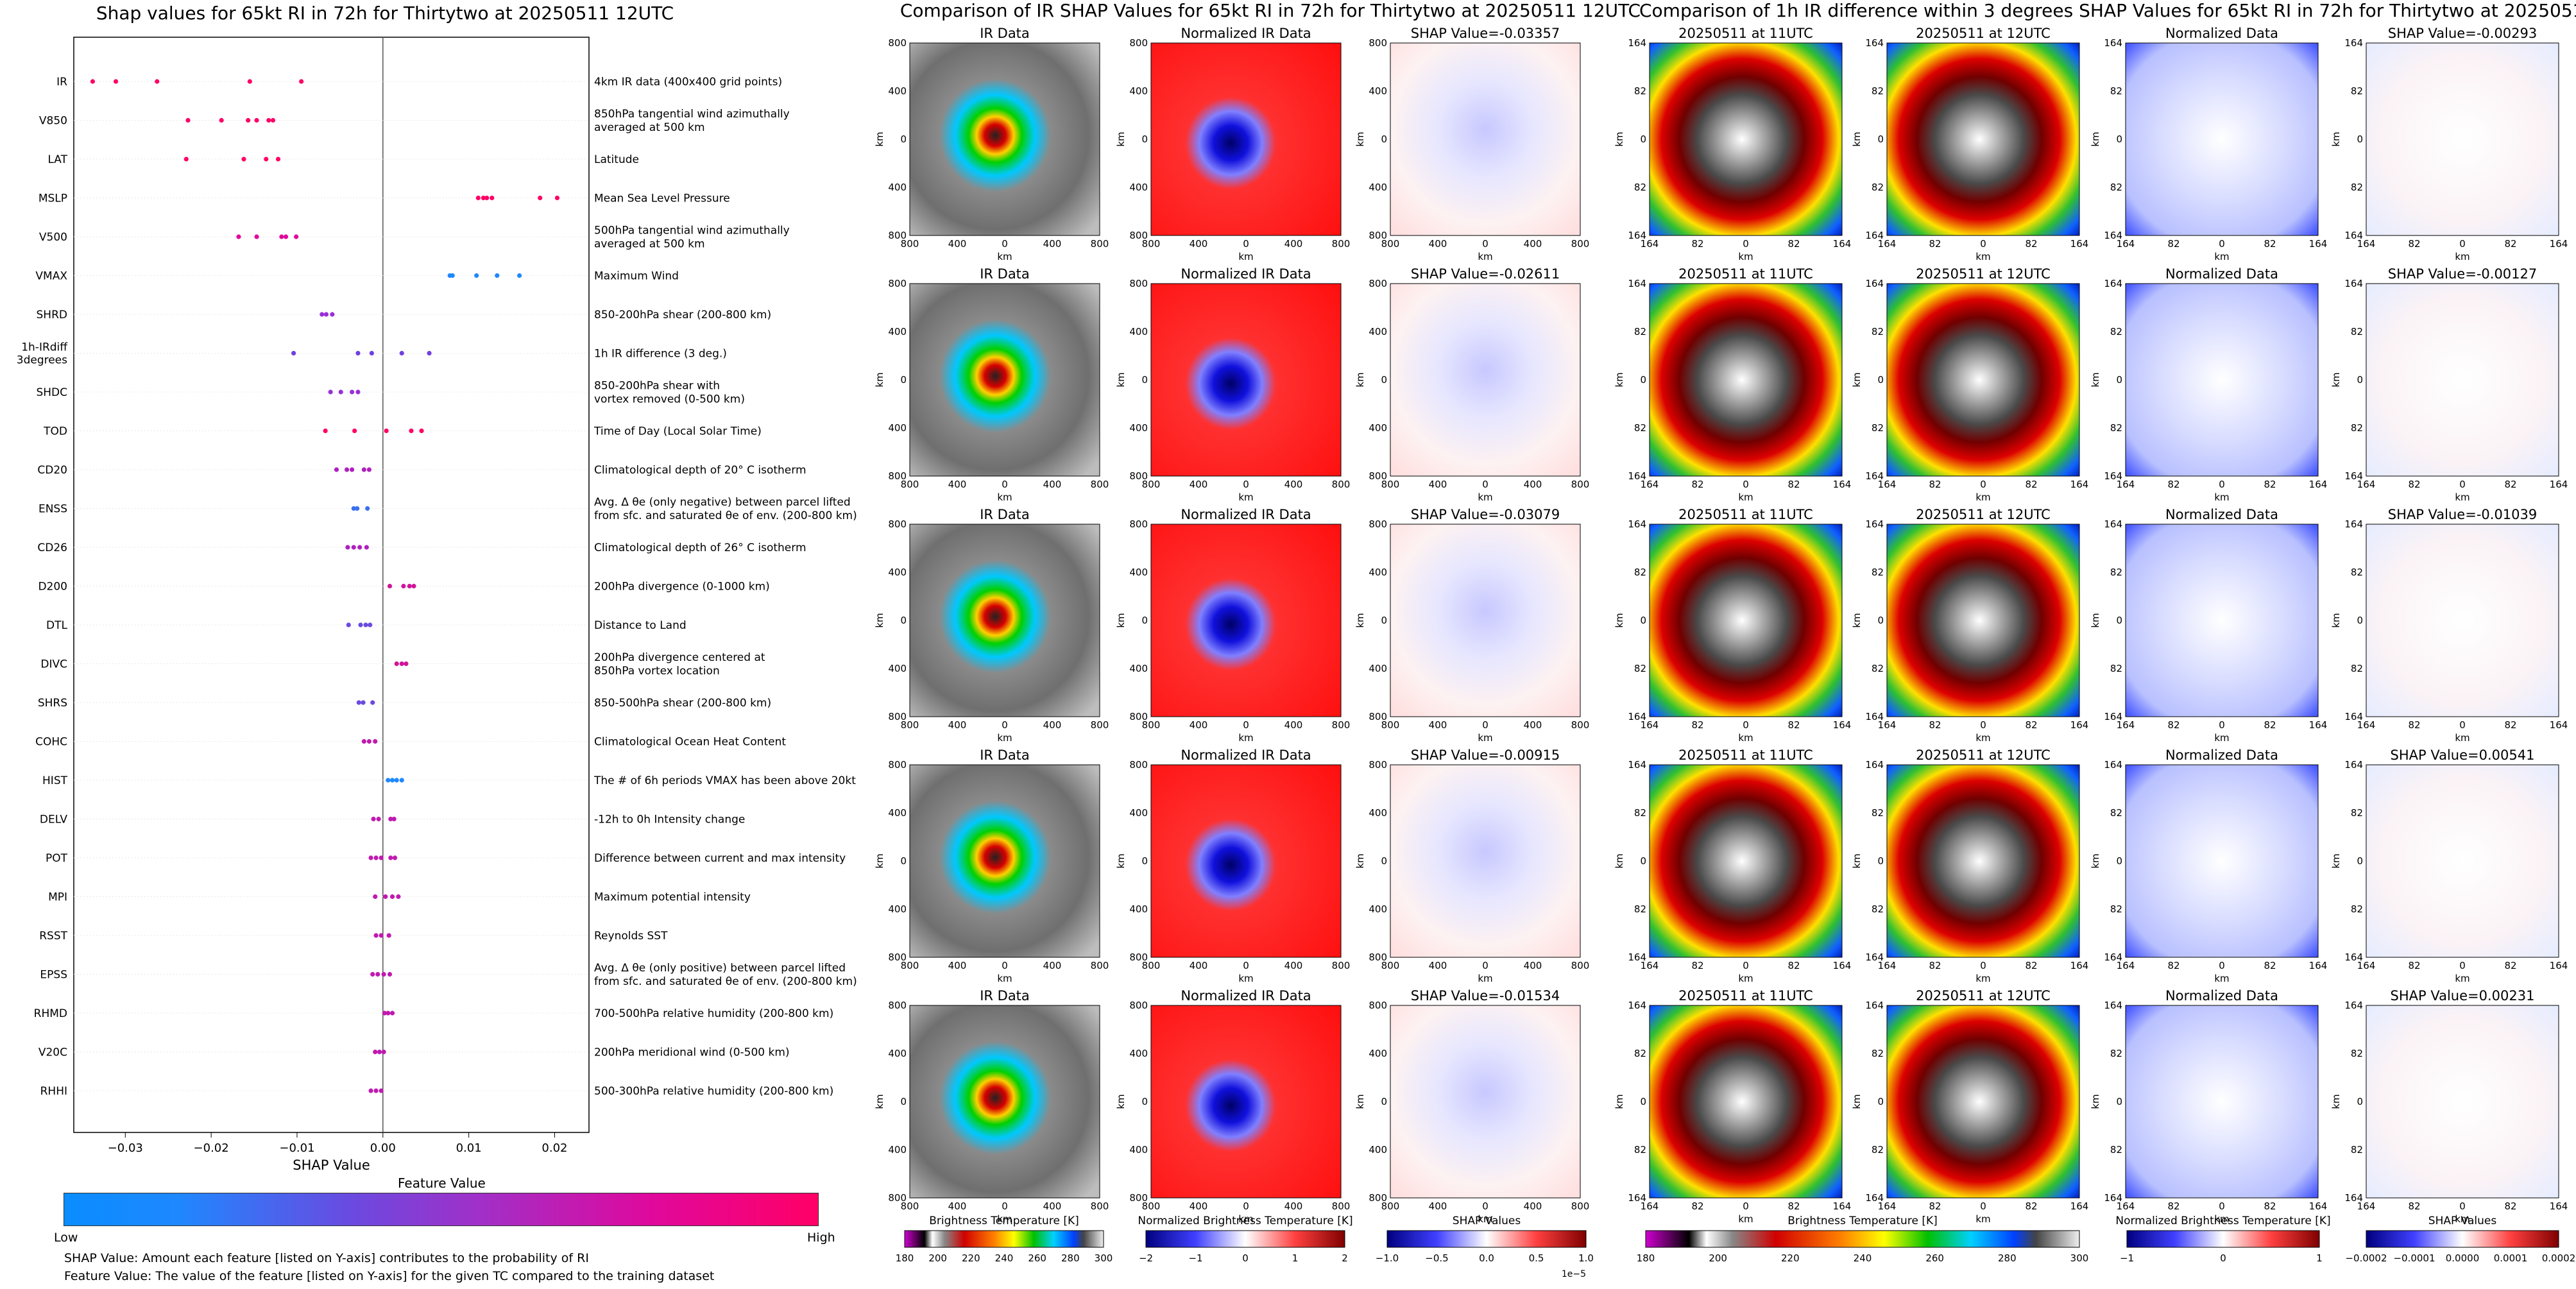 This screenshot has width=2576, height=1289. I want to click on colorbar-label: Normalized Brightness Temperature [K], so click(2222, 1221).